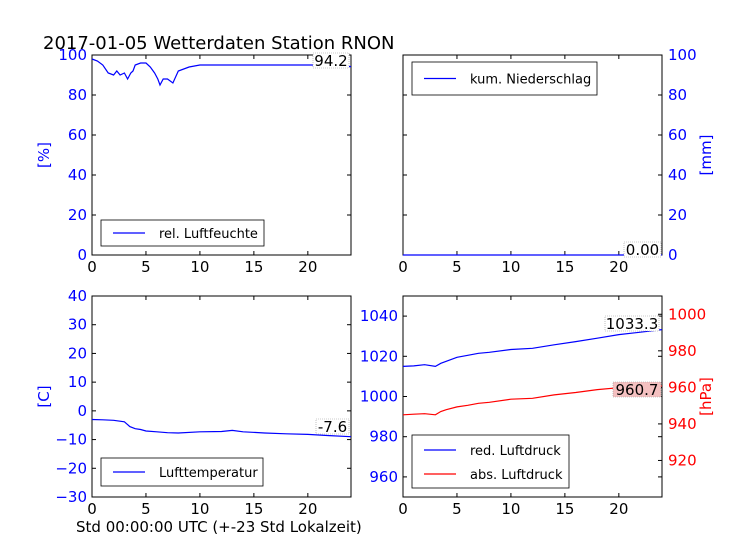 Image resolution: width=736 pixels, height=552 pixels. I want to click on y-tick-label: 1040, so click(379, 316).